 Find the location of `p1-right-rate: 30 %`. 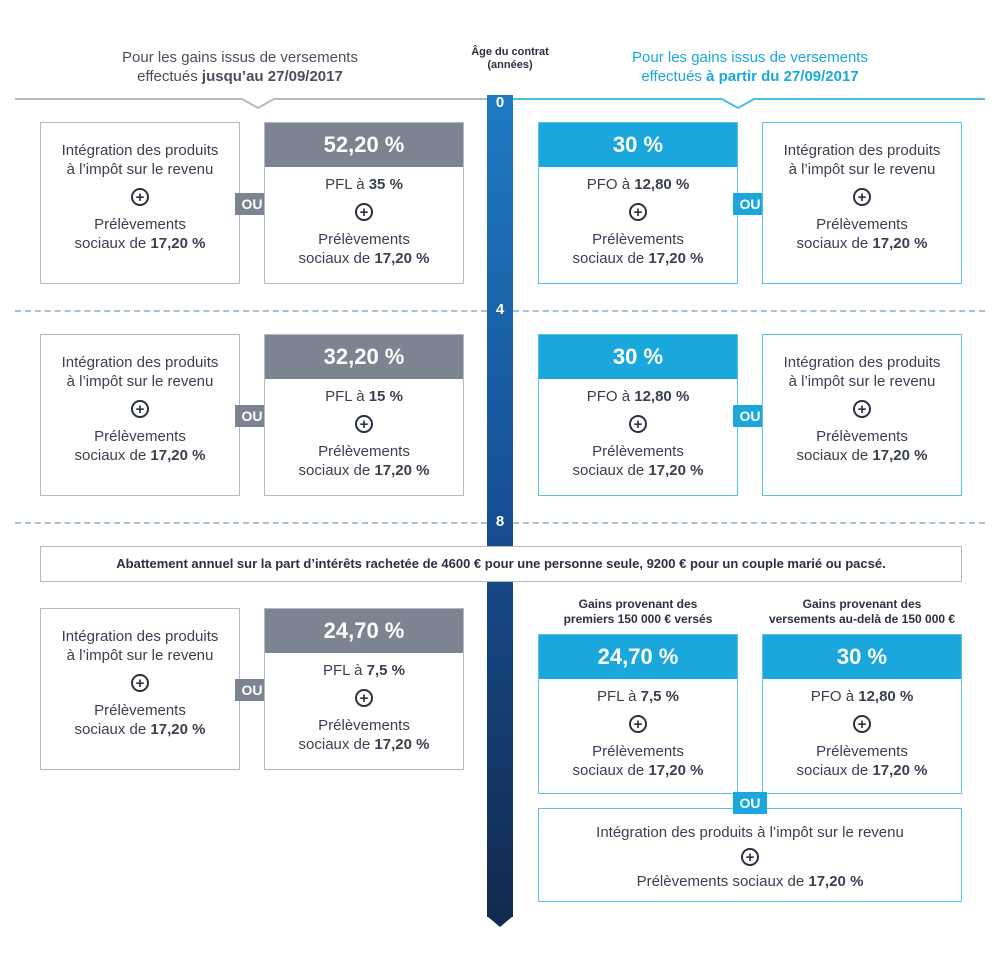

p1-right-rate: 30 % is located at coordinates (638, 145).